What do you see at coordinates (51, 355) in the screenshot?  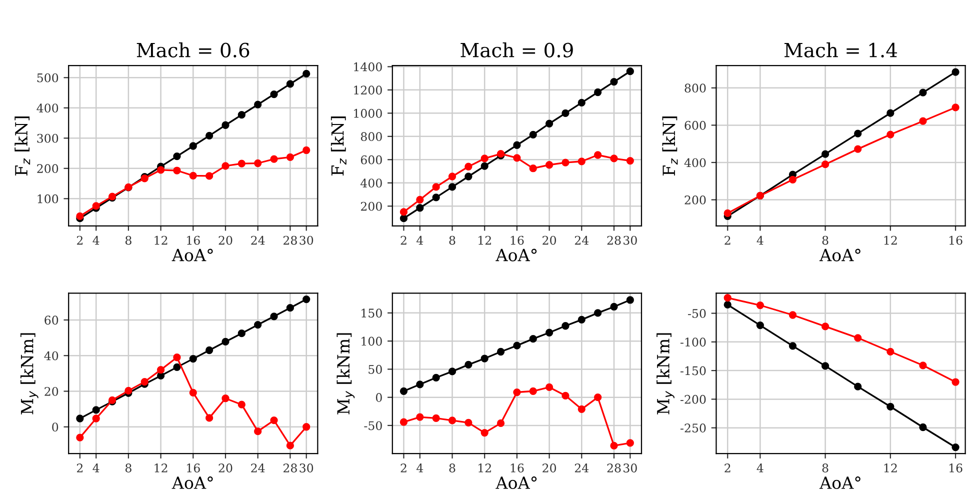 I see `y-tick-label: 40` at bounding box center [51, 355].